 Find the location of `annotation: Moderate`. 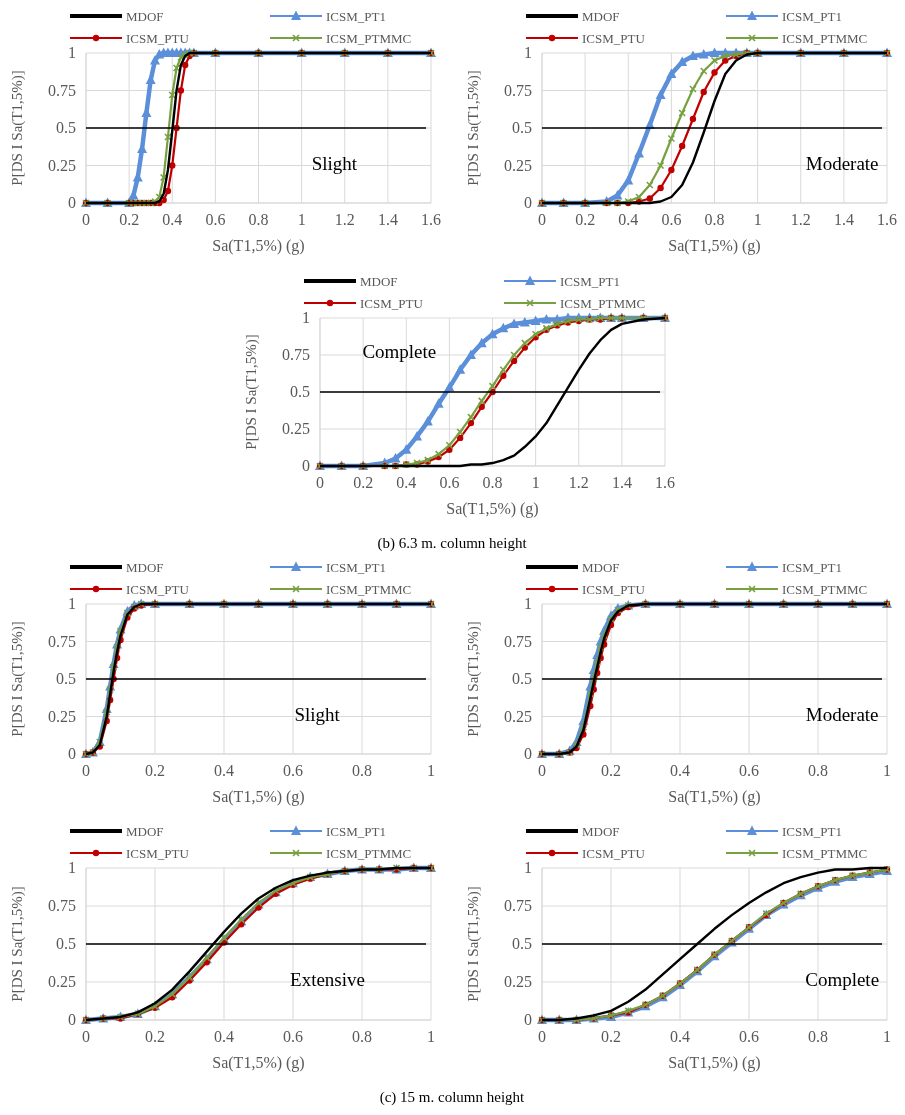

annotation: Moderate is located at coordinates (842, 163).